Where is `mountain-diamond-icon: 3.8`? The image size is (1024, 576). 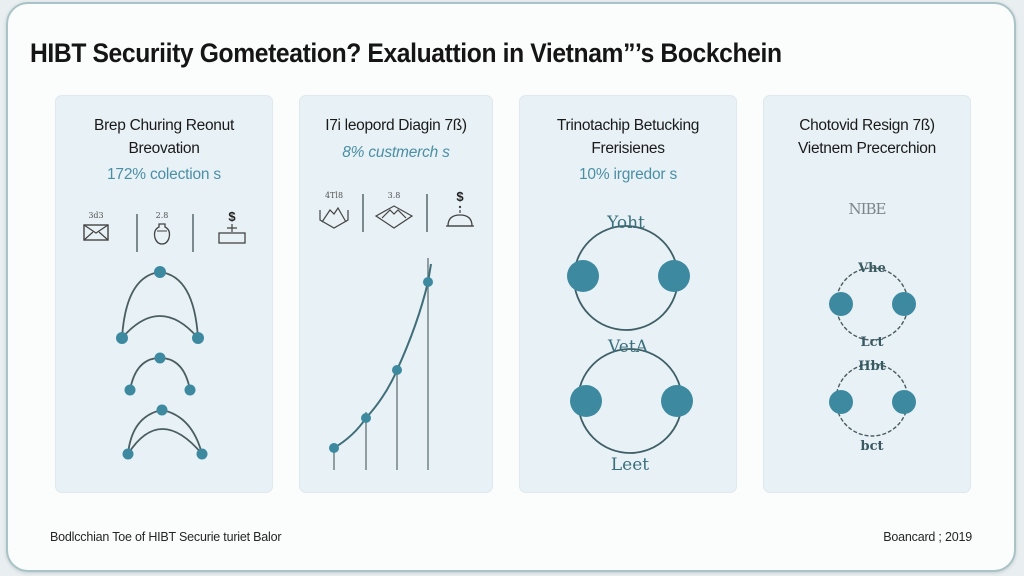 mountain-diamond-icon: 3.8 is located at coordinates (394, 212).